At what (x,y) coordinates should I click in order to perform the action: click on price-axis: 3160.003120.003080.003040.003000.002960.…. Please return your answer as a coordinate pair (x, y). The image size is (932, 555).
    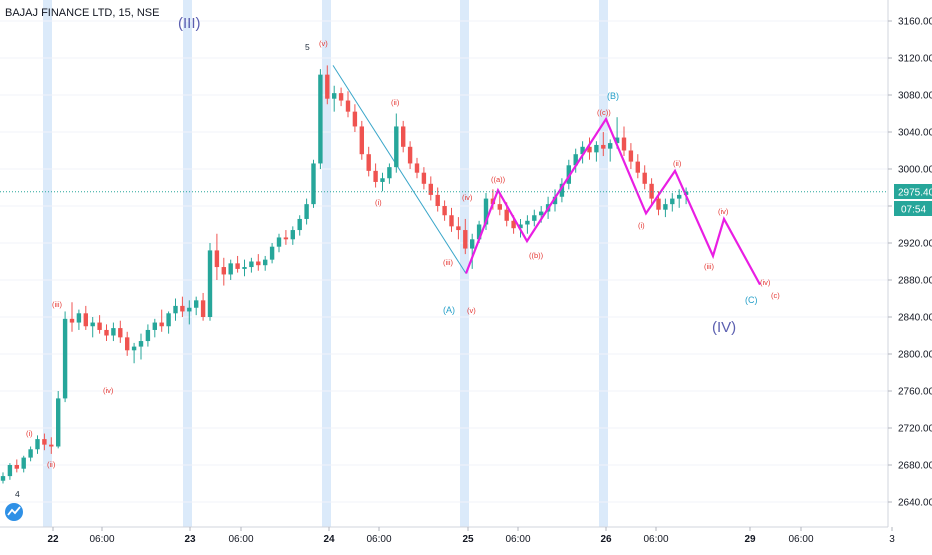
    Looking at the image, I should click on (909, 263).